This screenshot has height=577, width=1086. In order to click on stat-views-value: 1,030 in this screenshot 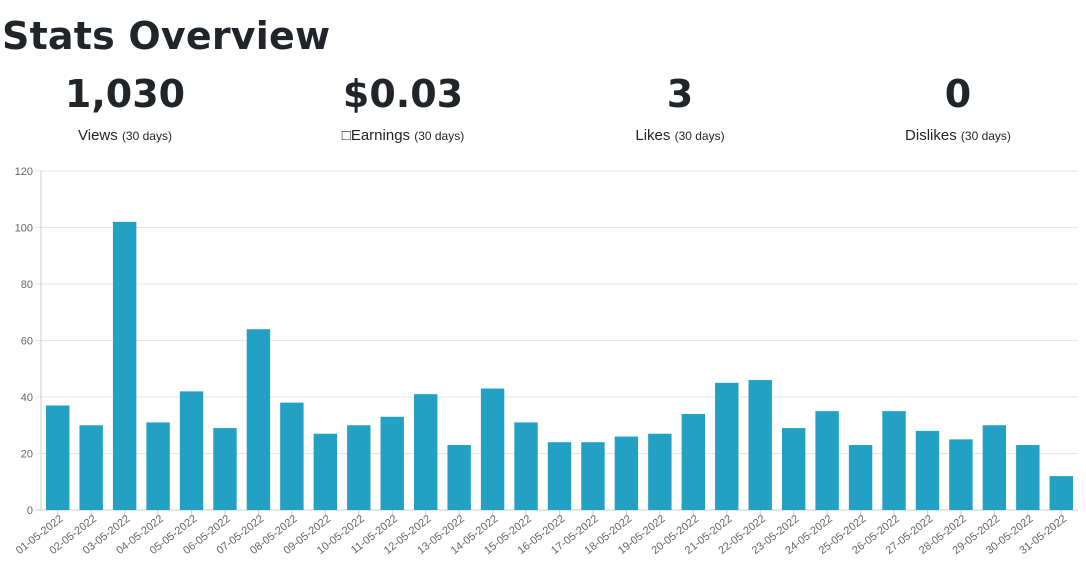, I will do `click(125, 94)`.